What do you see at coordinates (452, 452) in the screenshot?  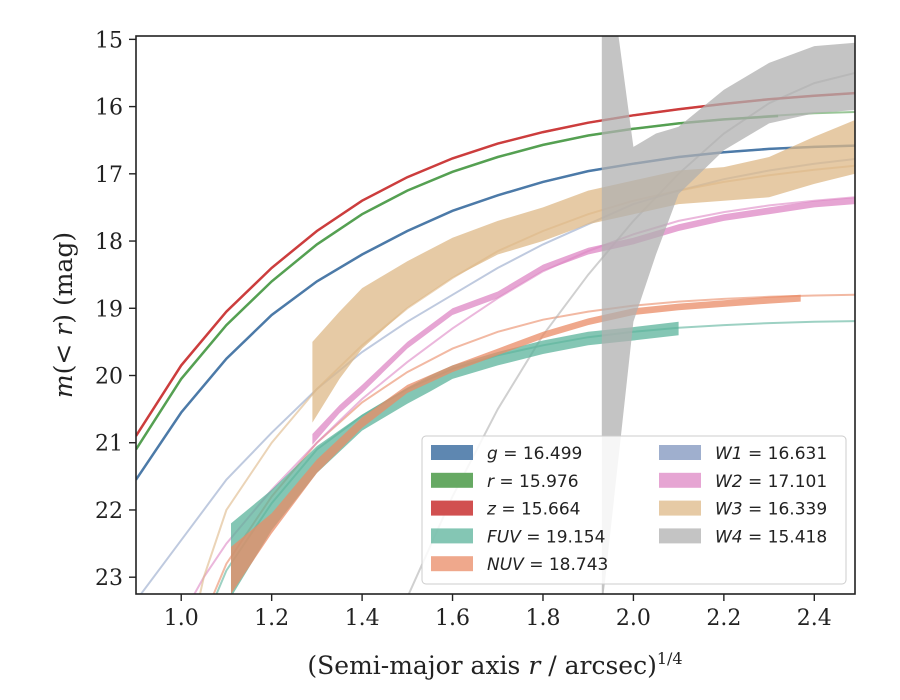 I see `legend-swatch-g` at bounding box center [452, 452].